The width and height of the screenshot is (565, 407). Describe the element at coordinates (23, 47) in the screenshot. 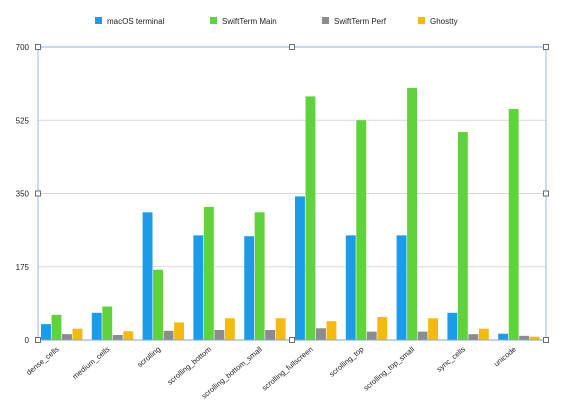

I see `y-tick-label: 700` at that location.